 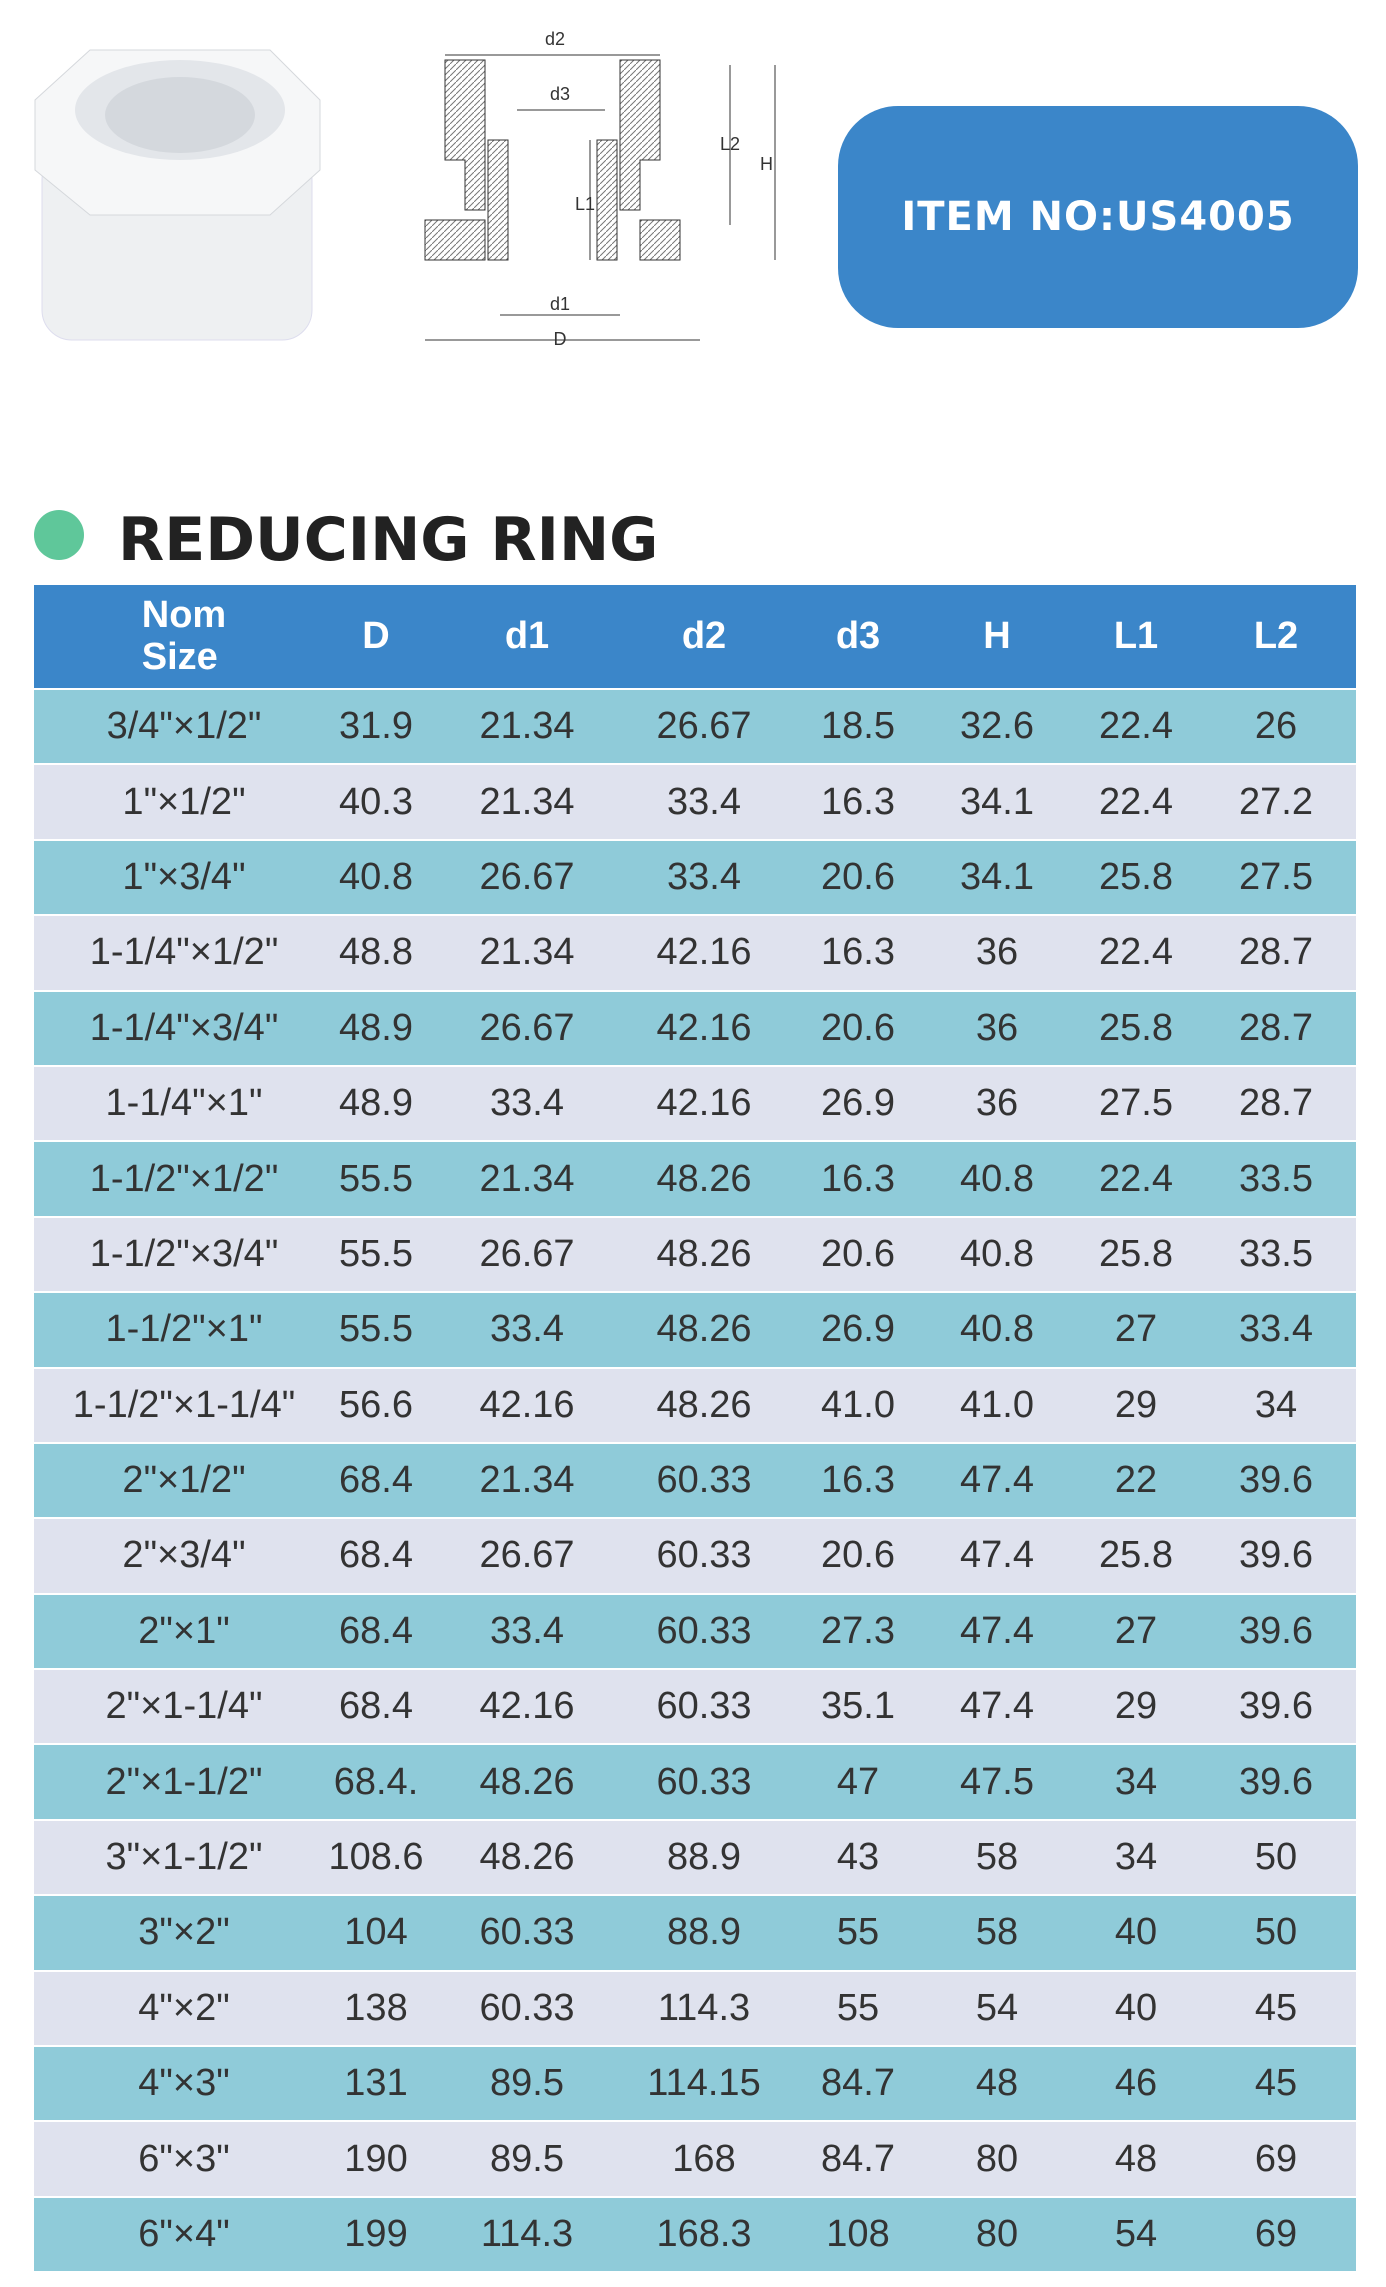 I want to click on table-cell: 1"×3/4", so click(x=184, y=876).